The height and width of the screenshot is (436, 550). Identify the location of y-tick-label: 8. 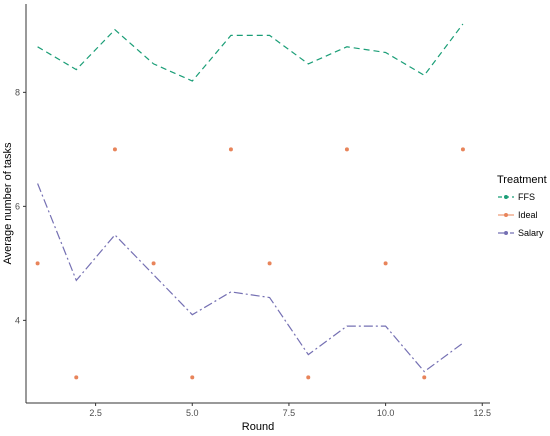
(17, 92).